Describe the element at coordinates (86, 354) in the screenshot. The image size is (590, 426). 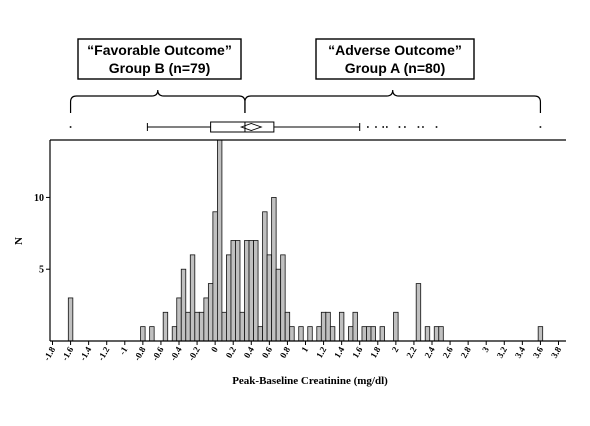
I see `x-tick-label: -1.4` at that location.